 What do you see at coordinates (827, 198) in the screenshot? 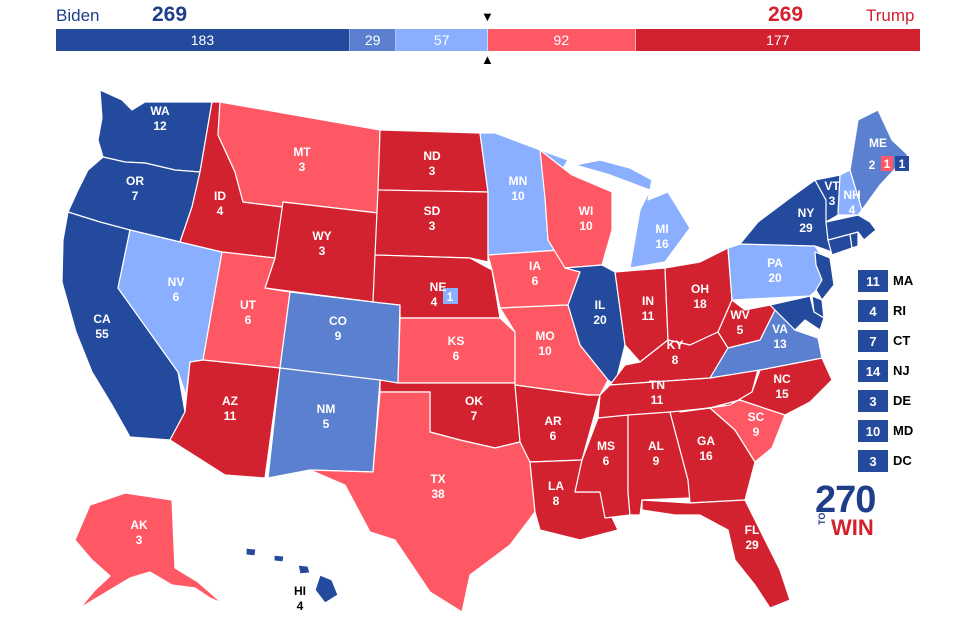
I see `state-VT` at bounding box center [827, 198].